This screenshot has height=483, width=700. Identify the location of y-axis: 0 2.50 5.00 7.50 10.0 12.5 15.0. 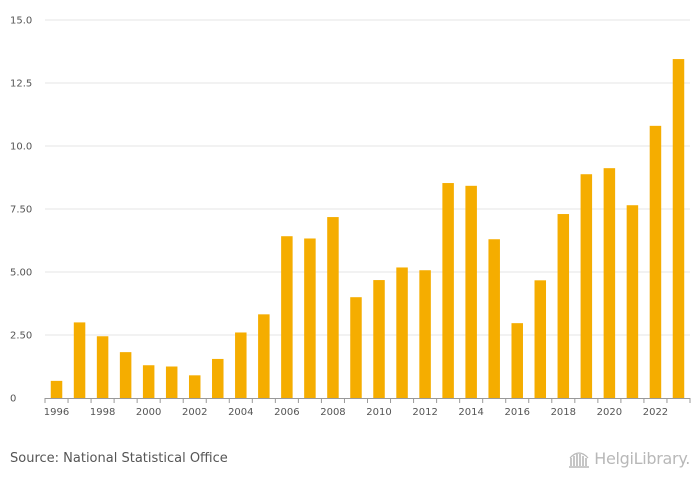
(21, 210).